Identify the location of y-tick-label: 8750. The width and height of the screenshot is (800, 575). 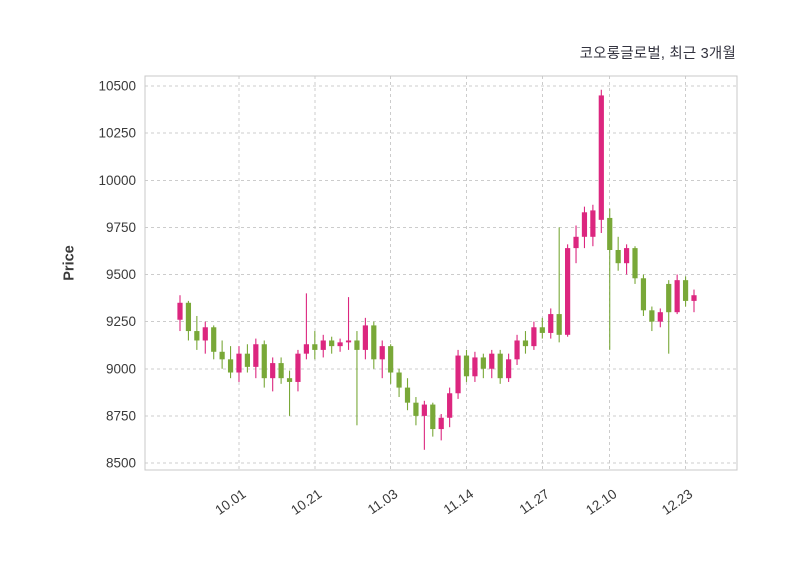
(121, 415).